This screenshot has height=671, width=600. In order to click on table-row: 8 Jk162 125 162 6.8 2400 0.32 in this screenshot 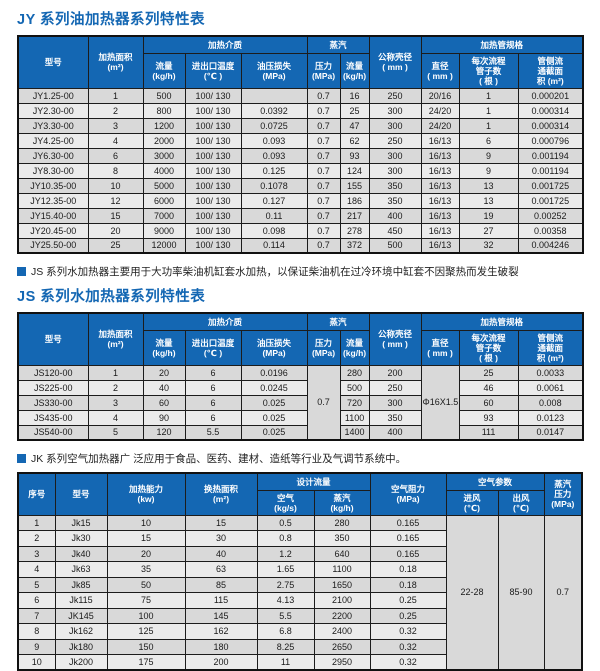, I will do `click(299, 631)`.